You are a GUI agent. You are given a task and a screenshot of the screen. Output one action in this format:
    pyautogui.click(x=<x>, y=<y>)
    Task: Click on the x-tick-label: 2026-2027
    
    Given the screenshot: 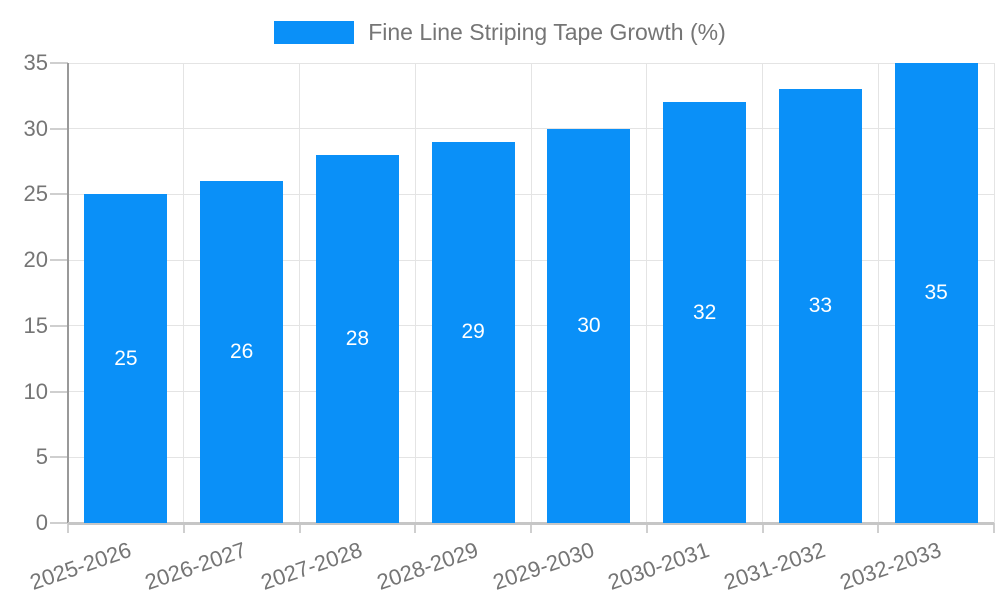 What is the action you would take?
    pyautogui.click(x=196, y=566)
    